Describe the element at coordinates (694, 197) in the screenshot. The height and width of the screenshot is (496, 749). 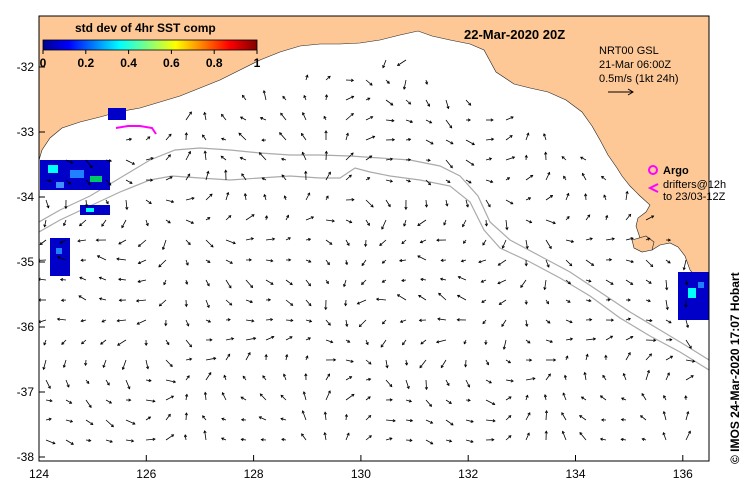
I see `drifters-time-label: to 23/03-12Z` at that location.